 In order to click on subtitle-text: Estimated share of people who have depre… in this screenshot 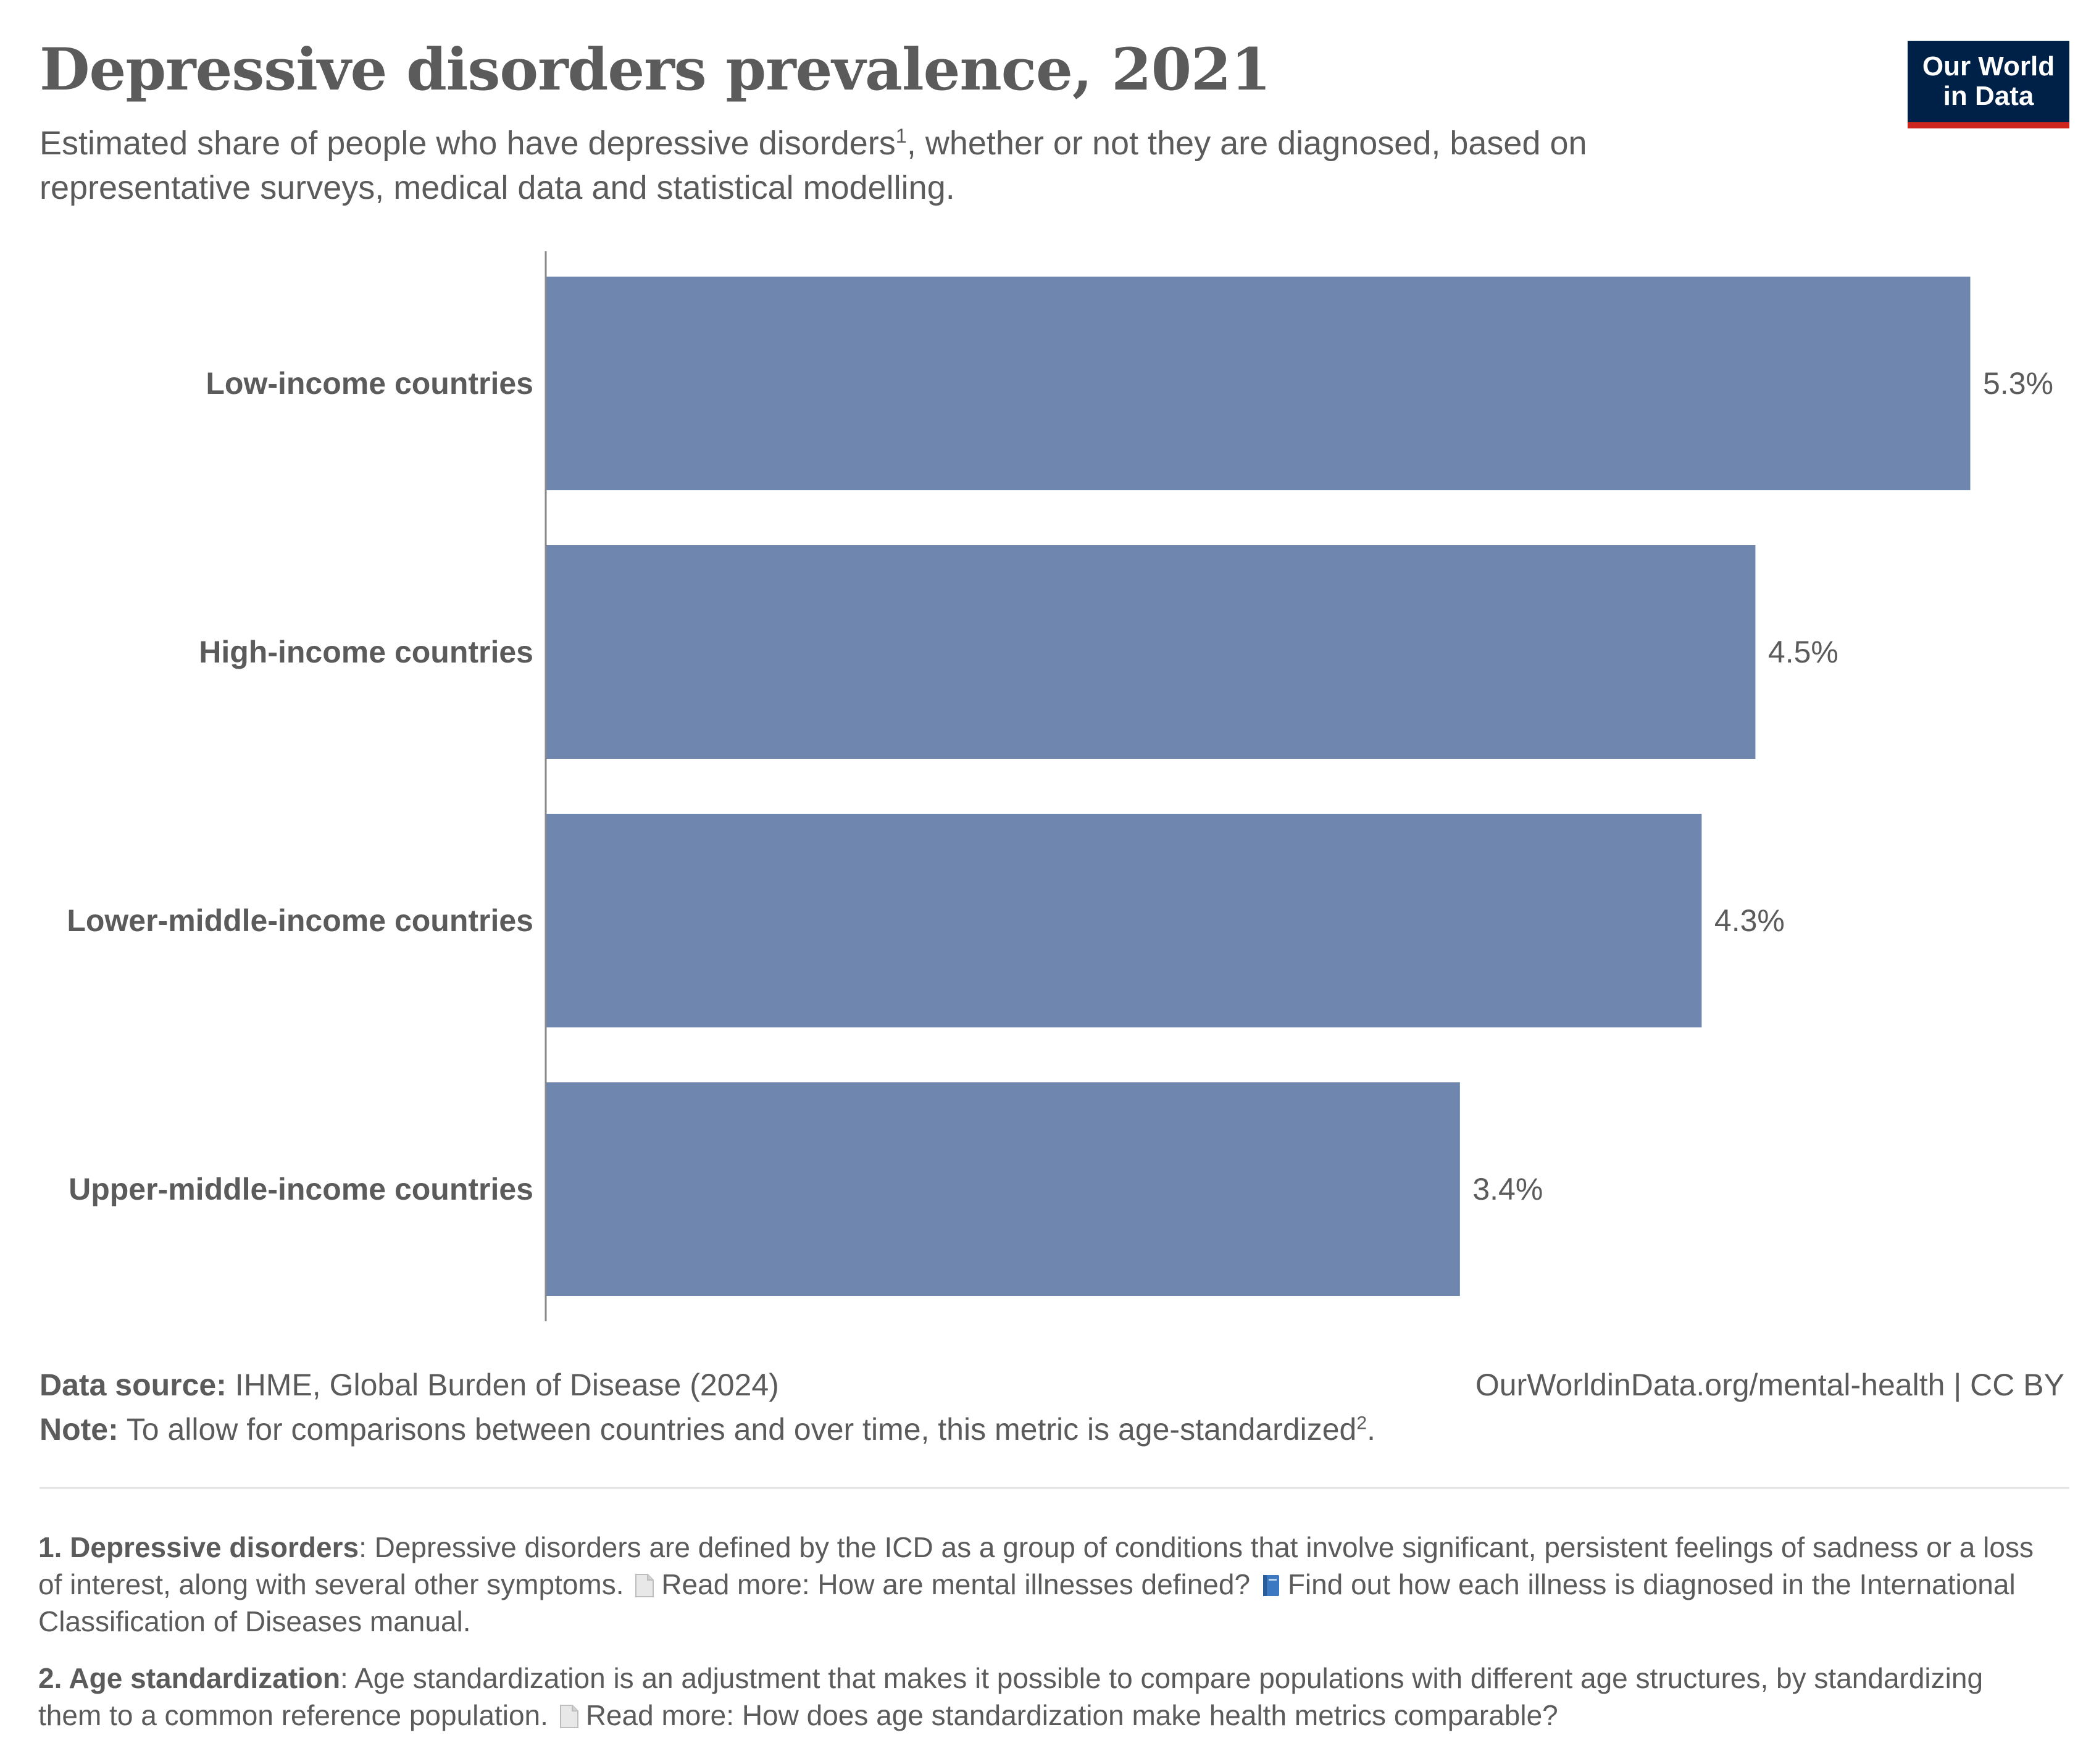, I will do `click(468, 143)`.